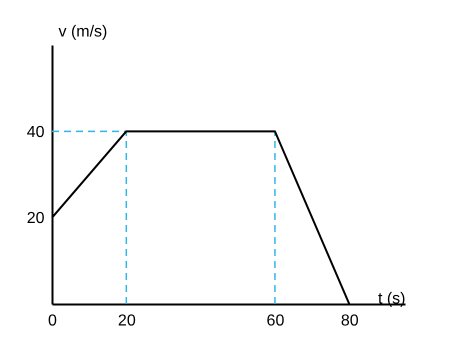  Describe the element at coordinates (53, 321) in the screenshot. I see `x-tick-label: 0` at that location.